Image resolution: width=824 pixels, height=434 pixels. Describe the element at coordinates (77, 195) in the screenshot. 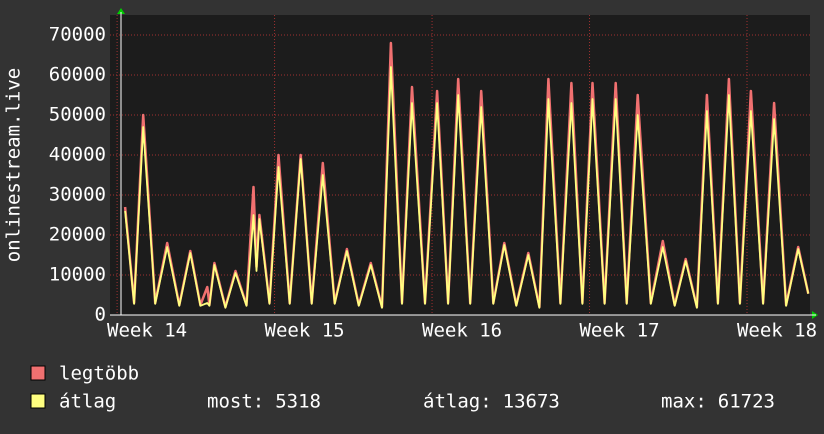

I see `y-tick-label: 30000` at that location.